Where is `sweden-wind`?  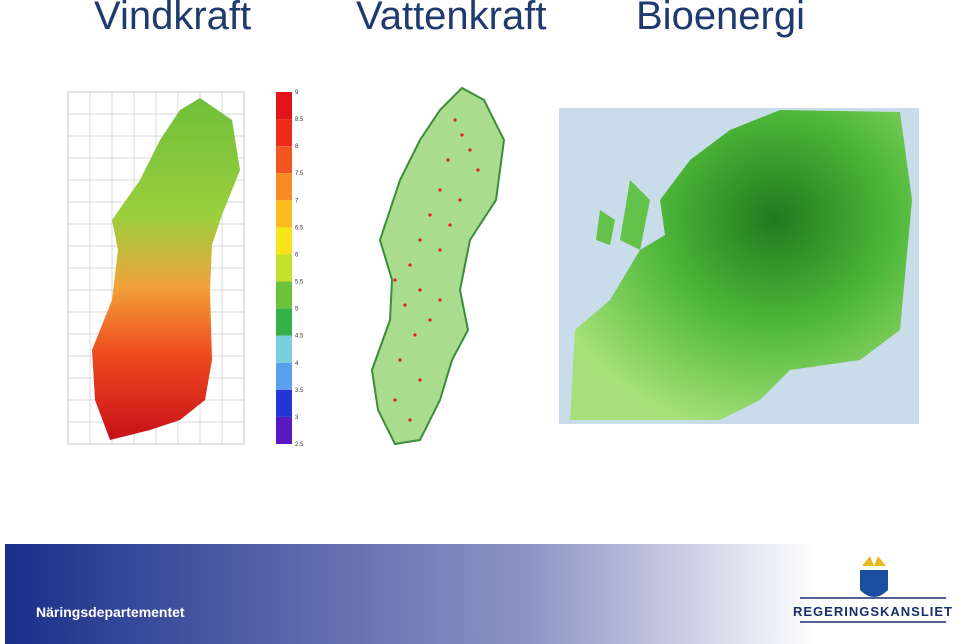
sweden-wind is located at coordinates (166, 269).